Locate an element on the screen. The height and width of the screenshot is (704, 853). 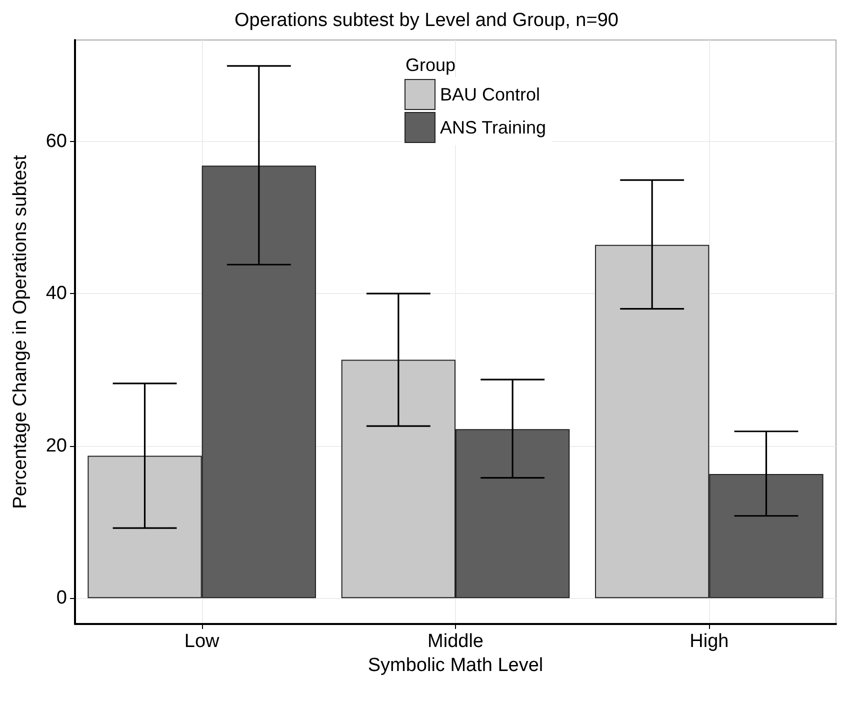
legend-label: BAU Control is located at coordinates (490, 94).